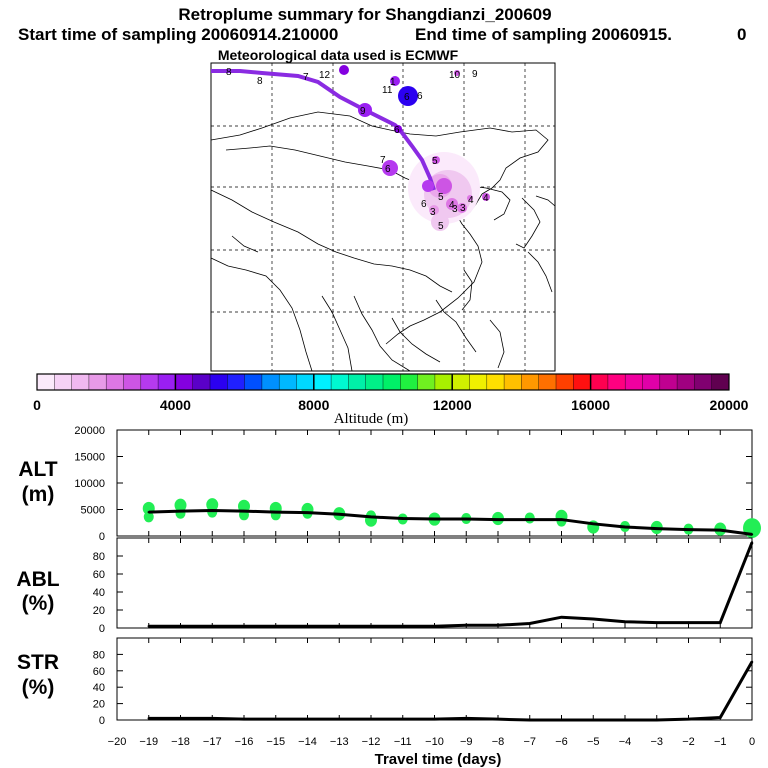 This screenshot has width=768, height=768. Describe the element at coordinates (593, 742) in the screenshot. I see `x-tick-label: −5` at that location.